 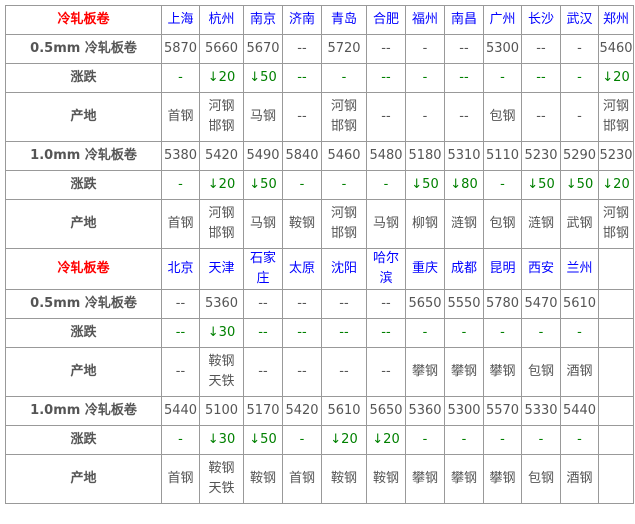 What do you see at coordinates (502, 269) in the screenshot?
I see `city-header: 昆明` at bounding box center [502, 269].